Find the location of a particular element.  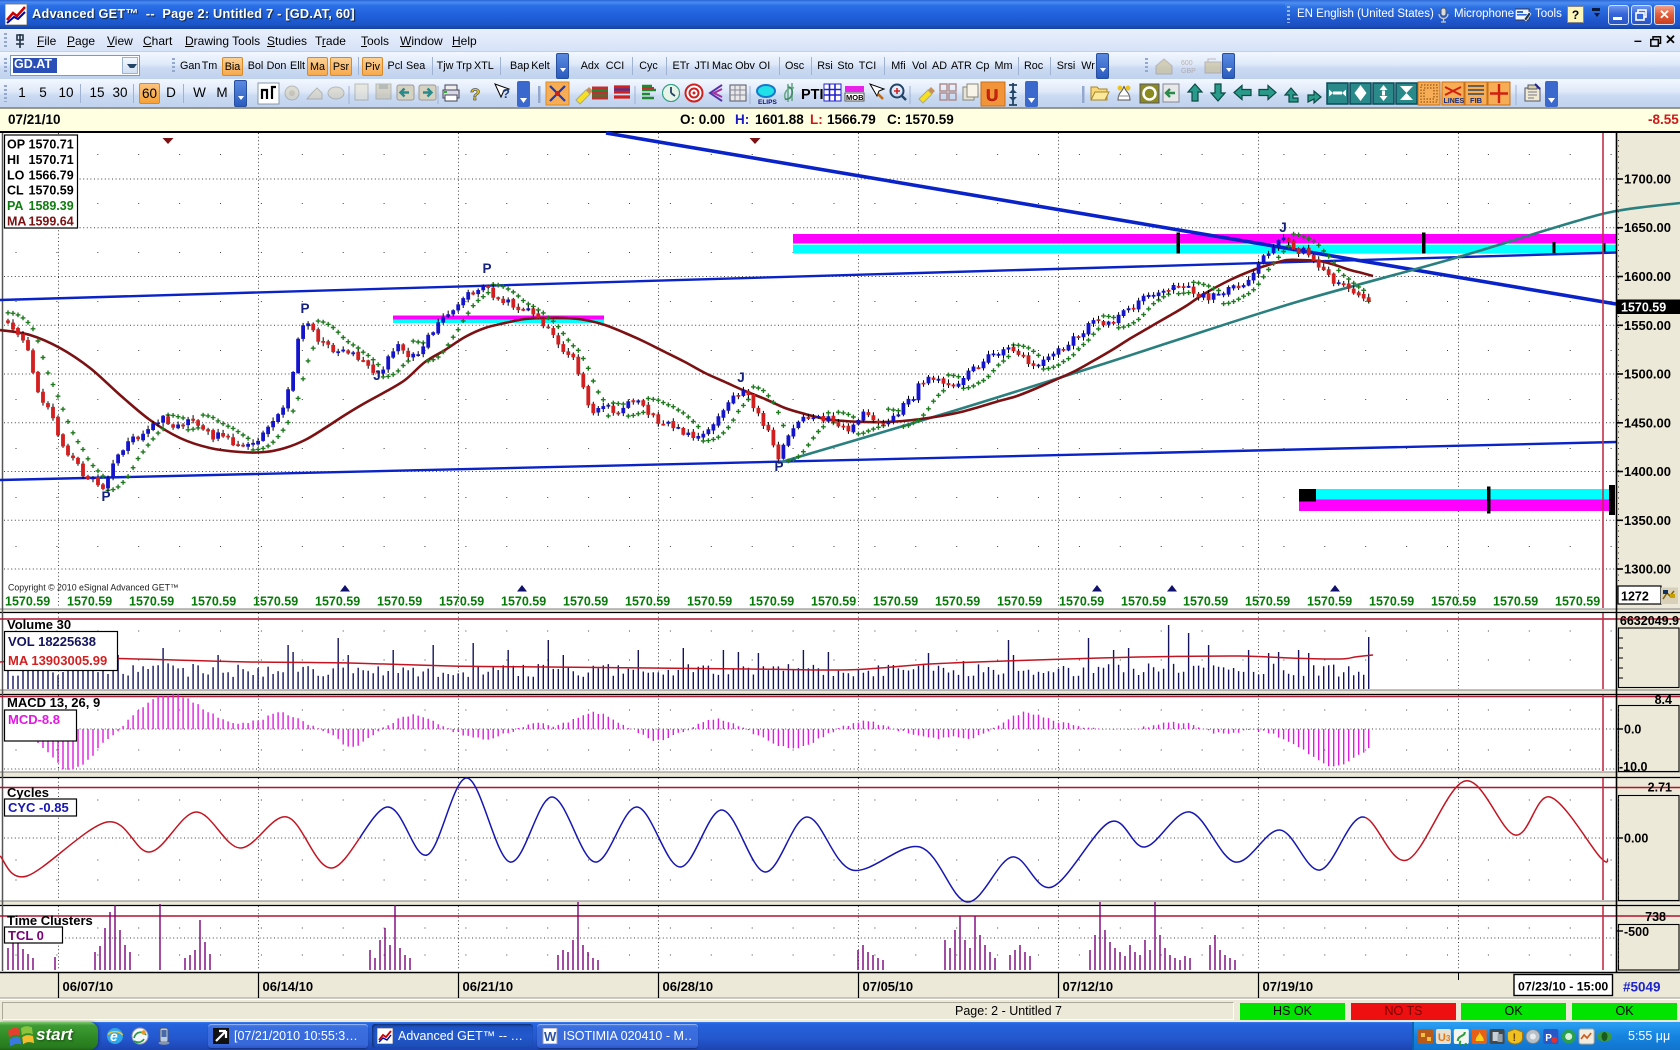

svg-text: CYC -0.85 is located at coordinates (38, 807).